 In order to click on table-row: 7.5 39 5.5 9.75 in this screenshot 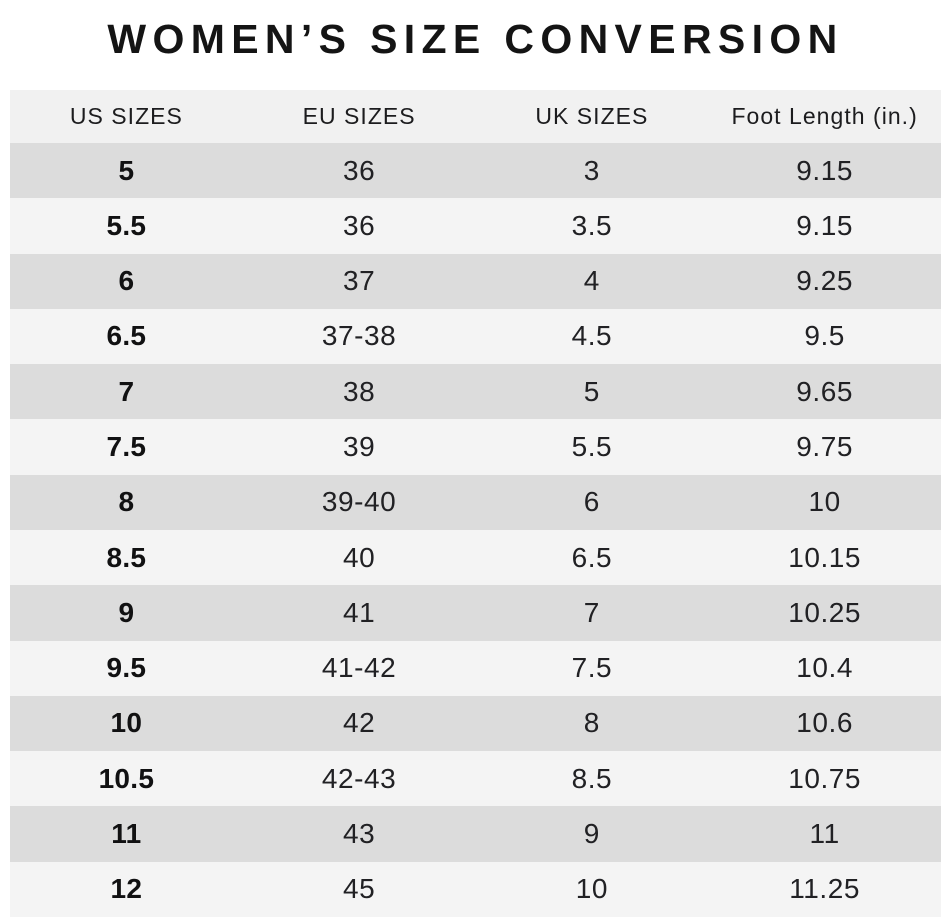, I will do `click(475, 447)`.